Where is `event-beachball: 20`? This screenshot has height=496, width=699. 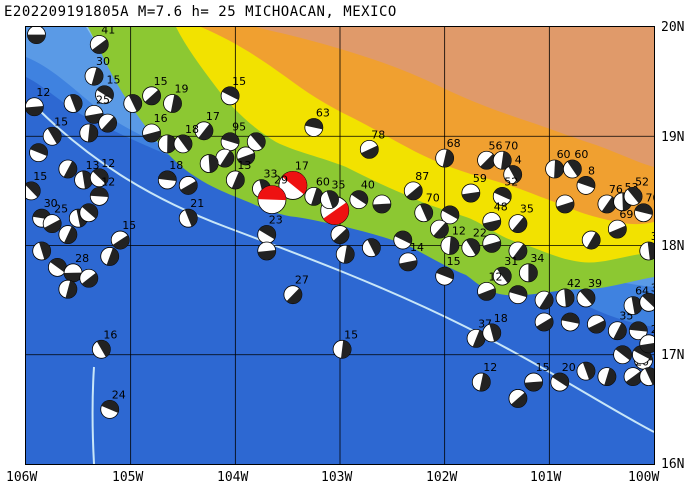
event-beachball: 20 is located at coordinates (563, 376).